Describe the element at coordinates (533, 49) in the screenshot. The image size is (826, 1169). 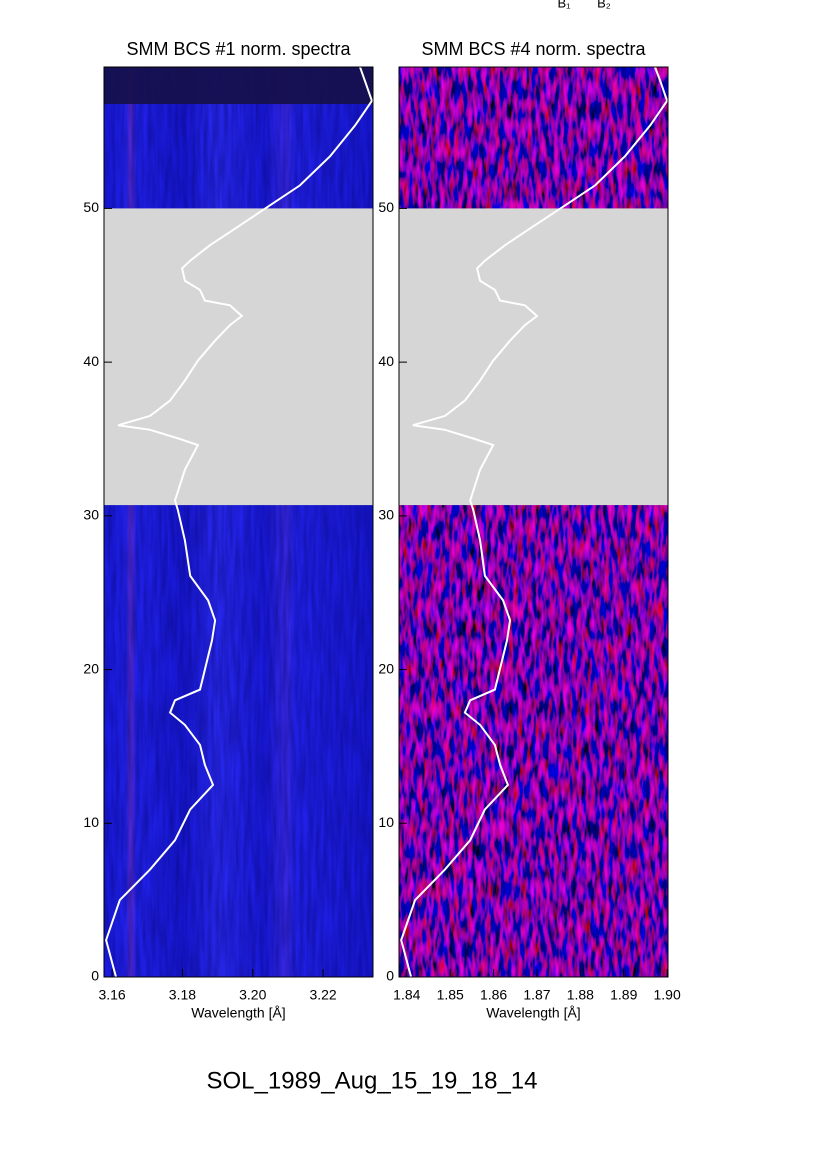
I see `chart-title: SMM BCS #4 norm. spectra` at that location.